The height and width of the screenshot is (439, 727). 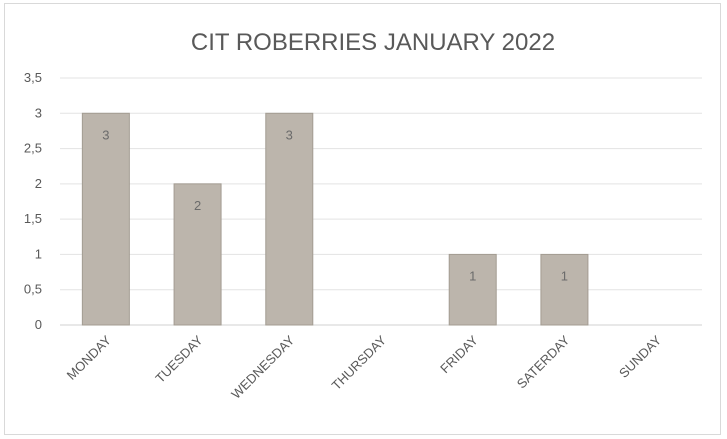 What do you see at coordinates (289, 134) in the screenshot?
I see `data-label-wednesday: 3` at bounding box center [289, 134].